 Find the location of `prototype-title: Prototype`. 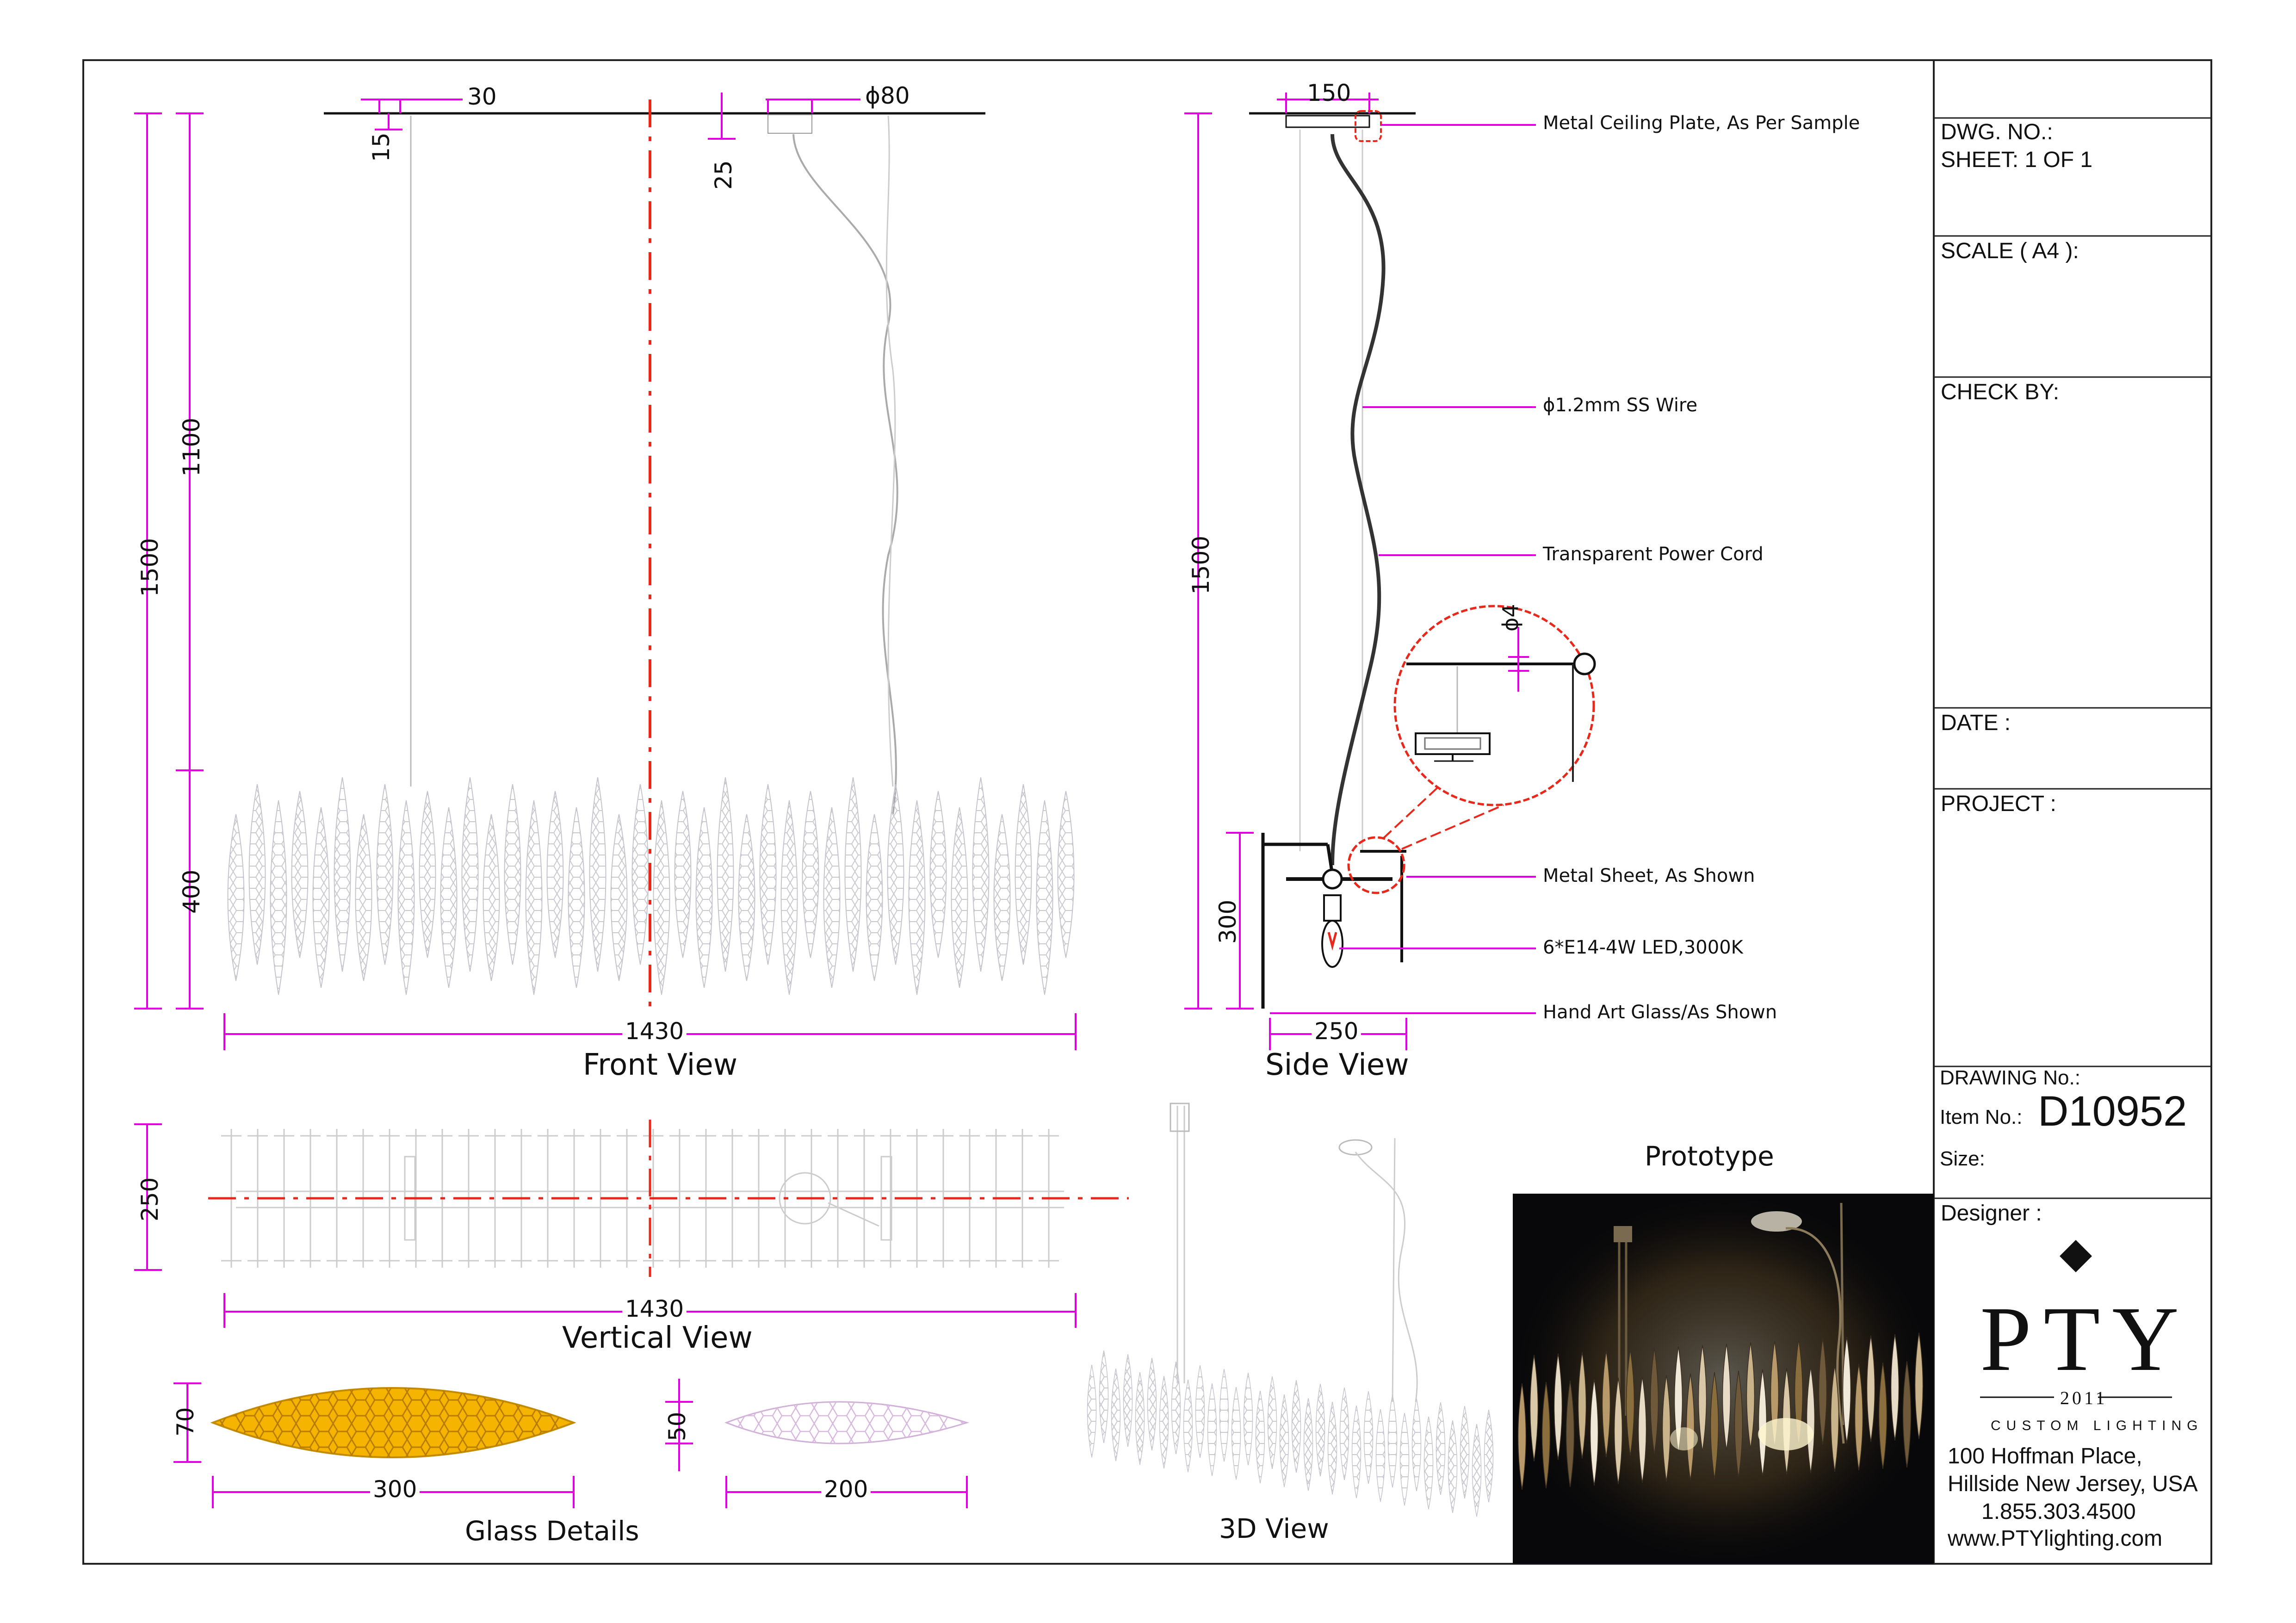

prototype-title: Prototype is located at coordinates (1709, 1156).